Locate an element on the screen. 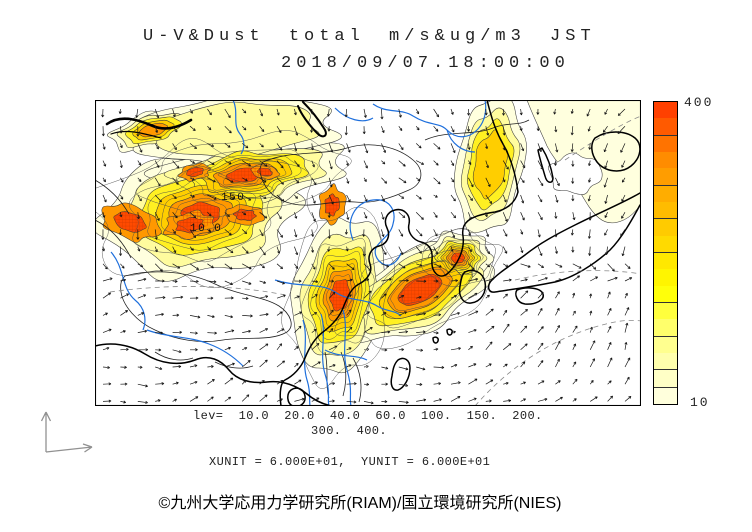 This screenshot has height=532, width=752. colorbar-max-label: 400 is located at coordinates (699, 102).